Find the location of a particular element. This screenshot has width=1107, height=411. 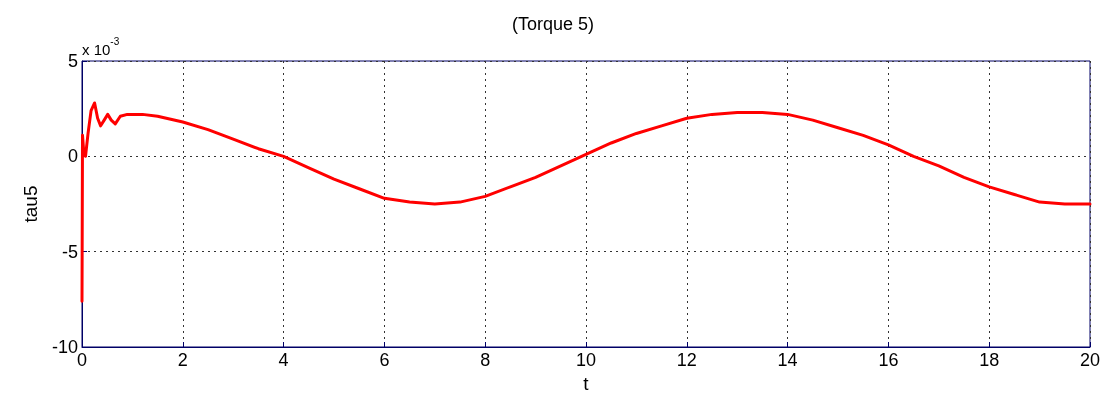

x-tick-label: 16 is located at coordinates (888, 360).